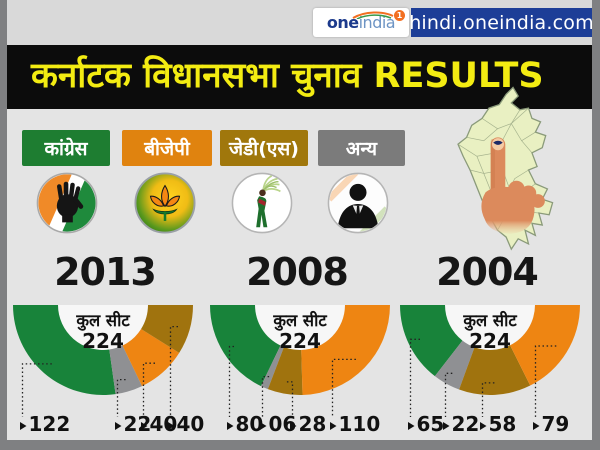 This screenshot has height=450, width=600. I want to click on oneindia-logo: one india 1, so click(361, 22).